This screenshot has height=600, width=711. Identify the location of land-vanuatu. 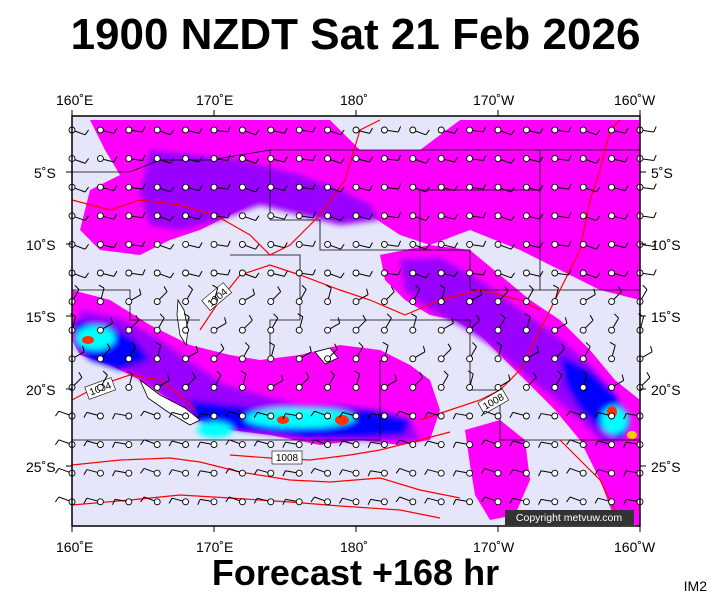
(182, 322).